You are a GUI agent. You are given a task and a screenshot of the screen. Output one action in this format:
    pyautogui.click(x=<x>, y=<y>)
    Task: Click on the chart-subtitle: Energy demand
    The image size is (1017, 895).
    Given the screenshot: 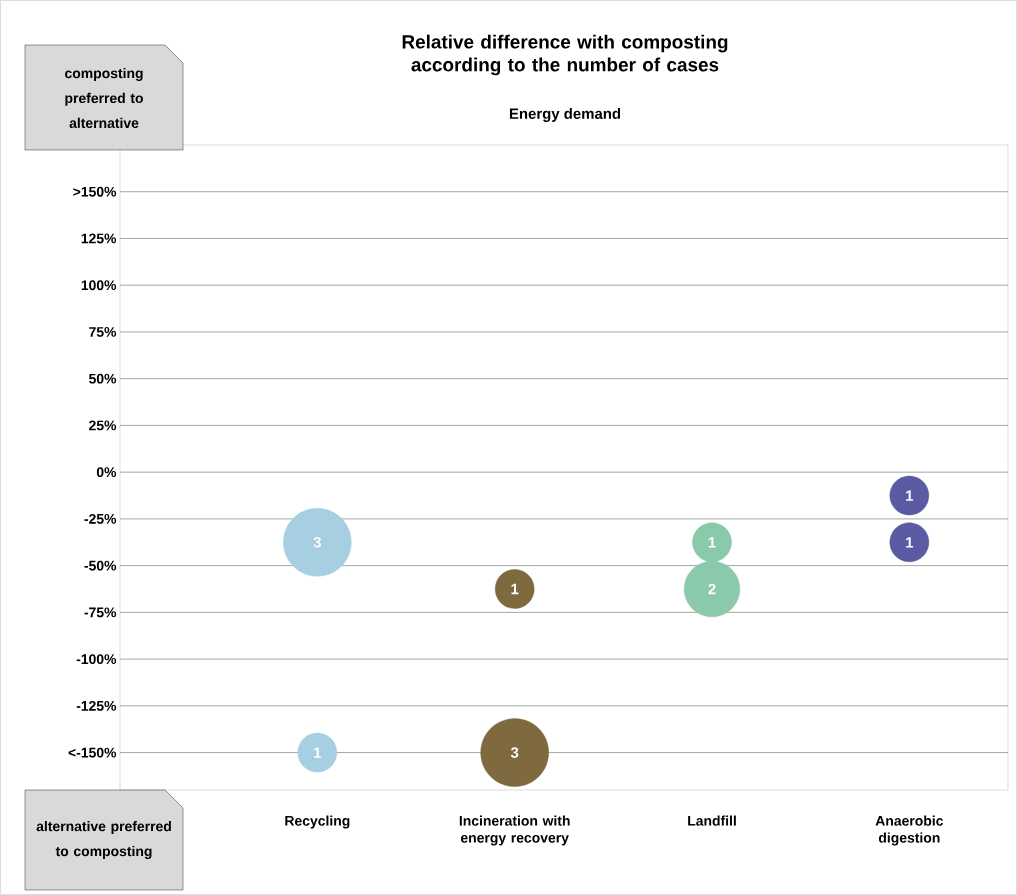 What is the action you would take?
    pyautogui.click(x=565, y=114)
    